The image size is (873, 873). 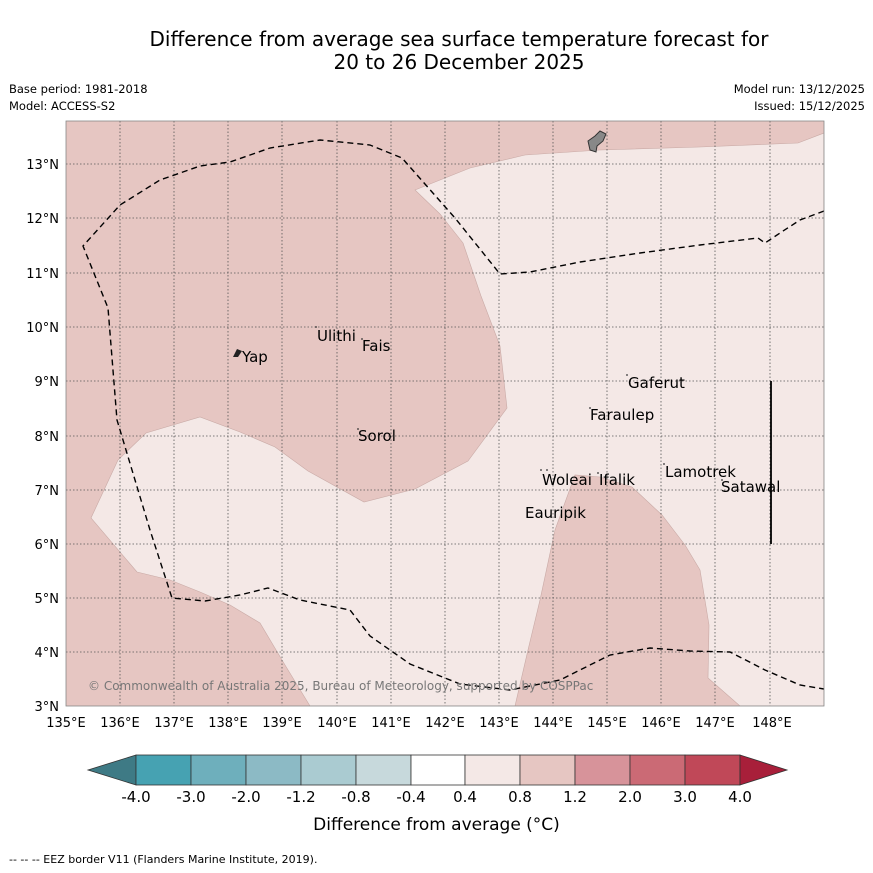 What do you see at coordinates (411, 797) in the screenshot?
I see `colorbar-tick: -0.4` at bounding box center [411, 797].